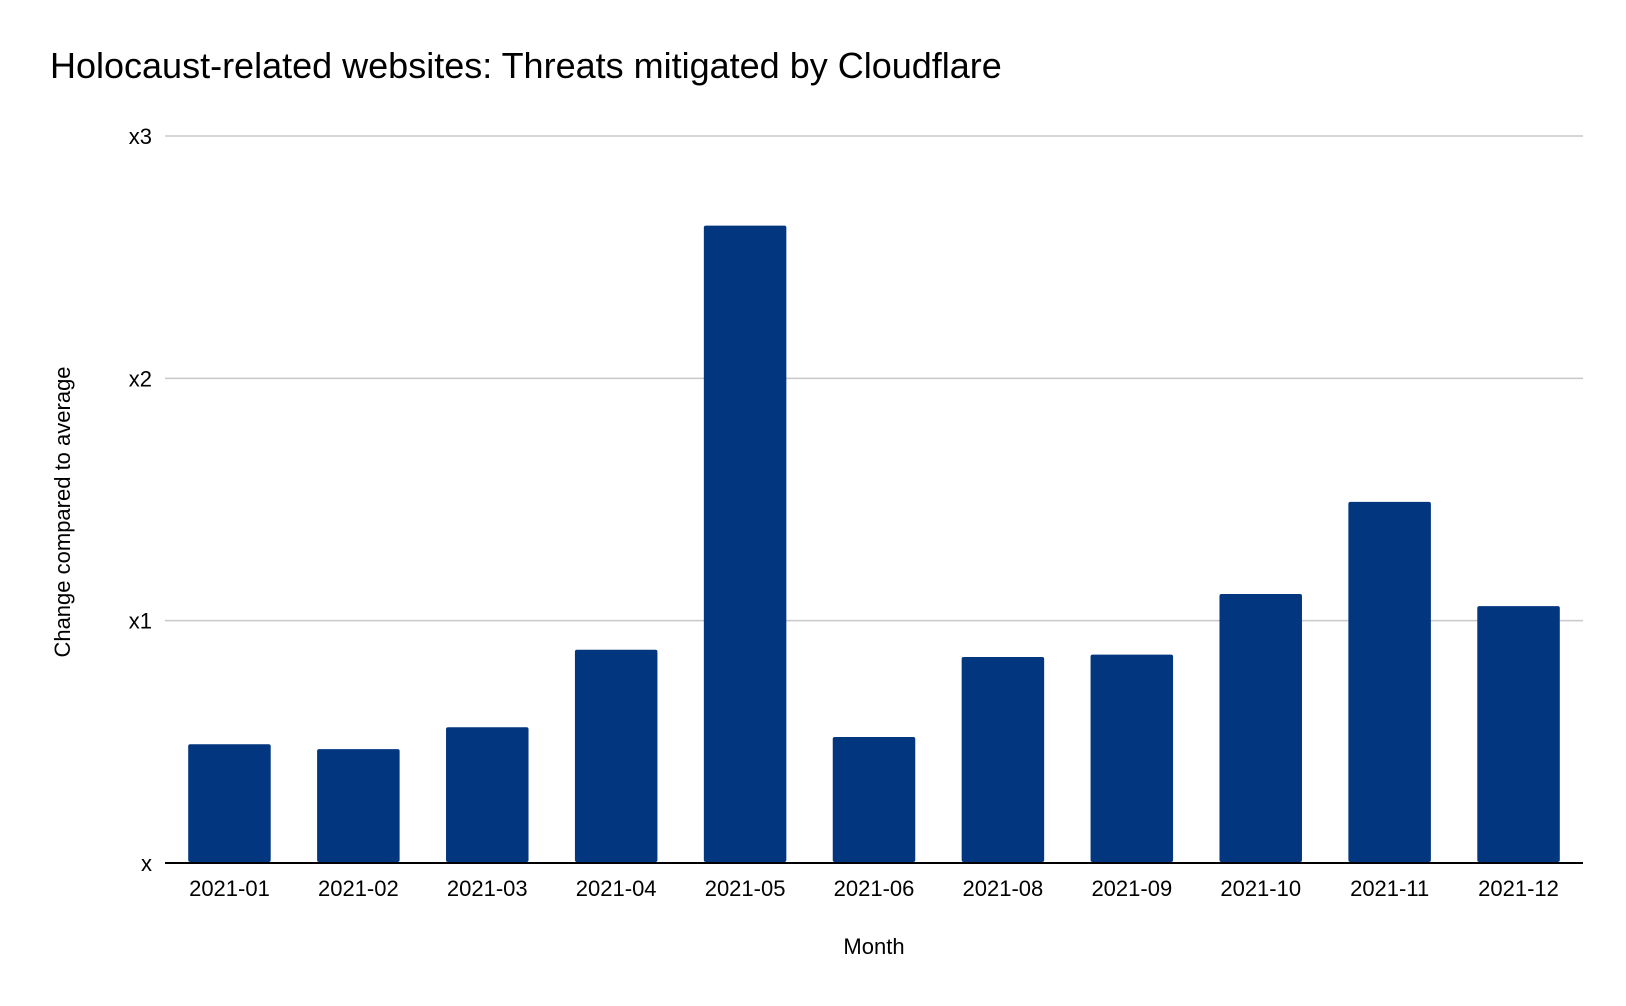 The height and width of the screenshot is (1006, 1626). What do you see at coordinates (229, 888) in the screenshot?
I see `x-tick-label: 2021-01` at bounding box center [229, 888].